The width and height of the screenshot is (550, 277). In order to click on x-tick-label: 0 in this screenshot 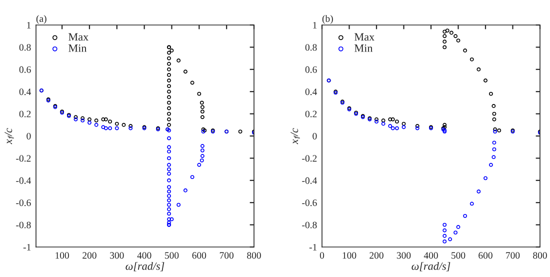, I will do `click(322, 255)`.